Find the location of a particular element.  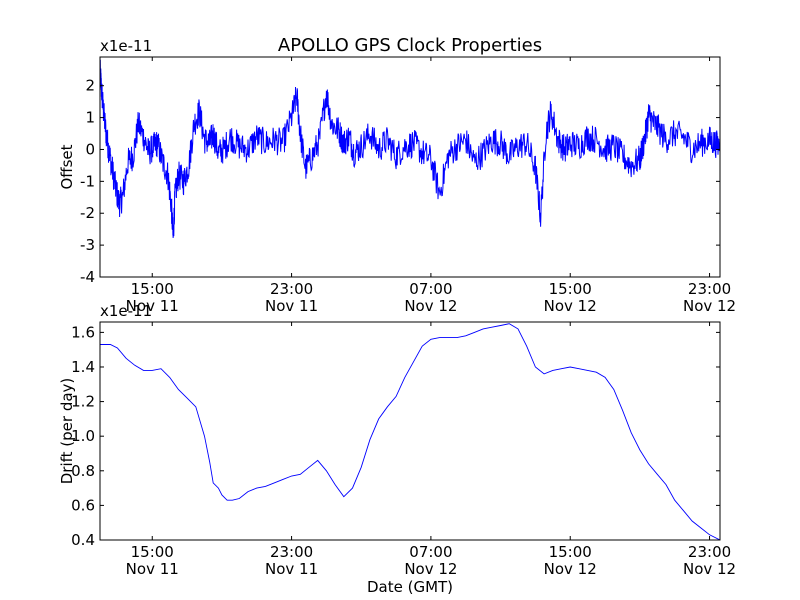

y-tick-label: 1.2 is located at coordinates (83, 402).